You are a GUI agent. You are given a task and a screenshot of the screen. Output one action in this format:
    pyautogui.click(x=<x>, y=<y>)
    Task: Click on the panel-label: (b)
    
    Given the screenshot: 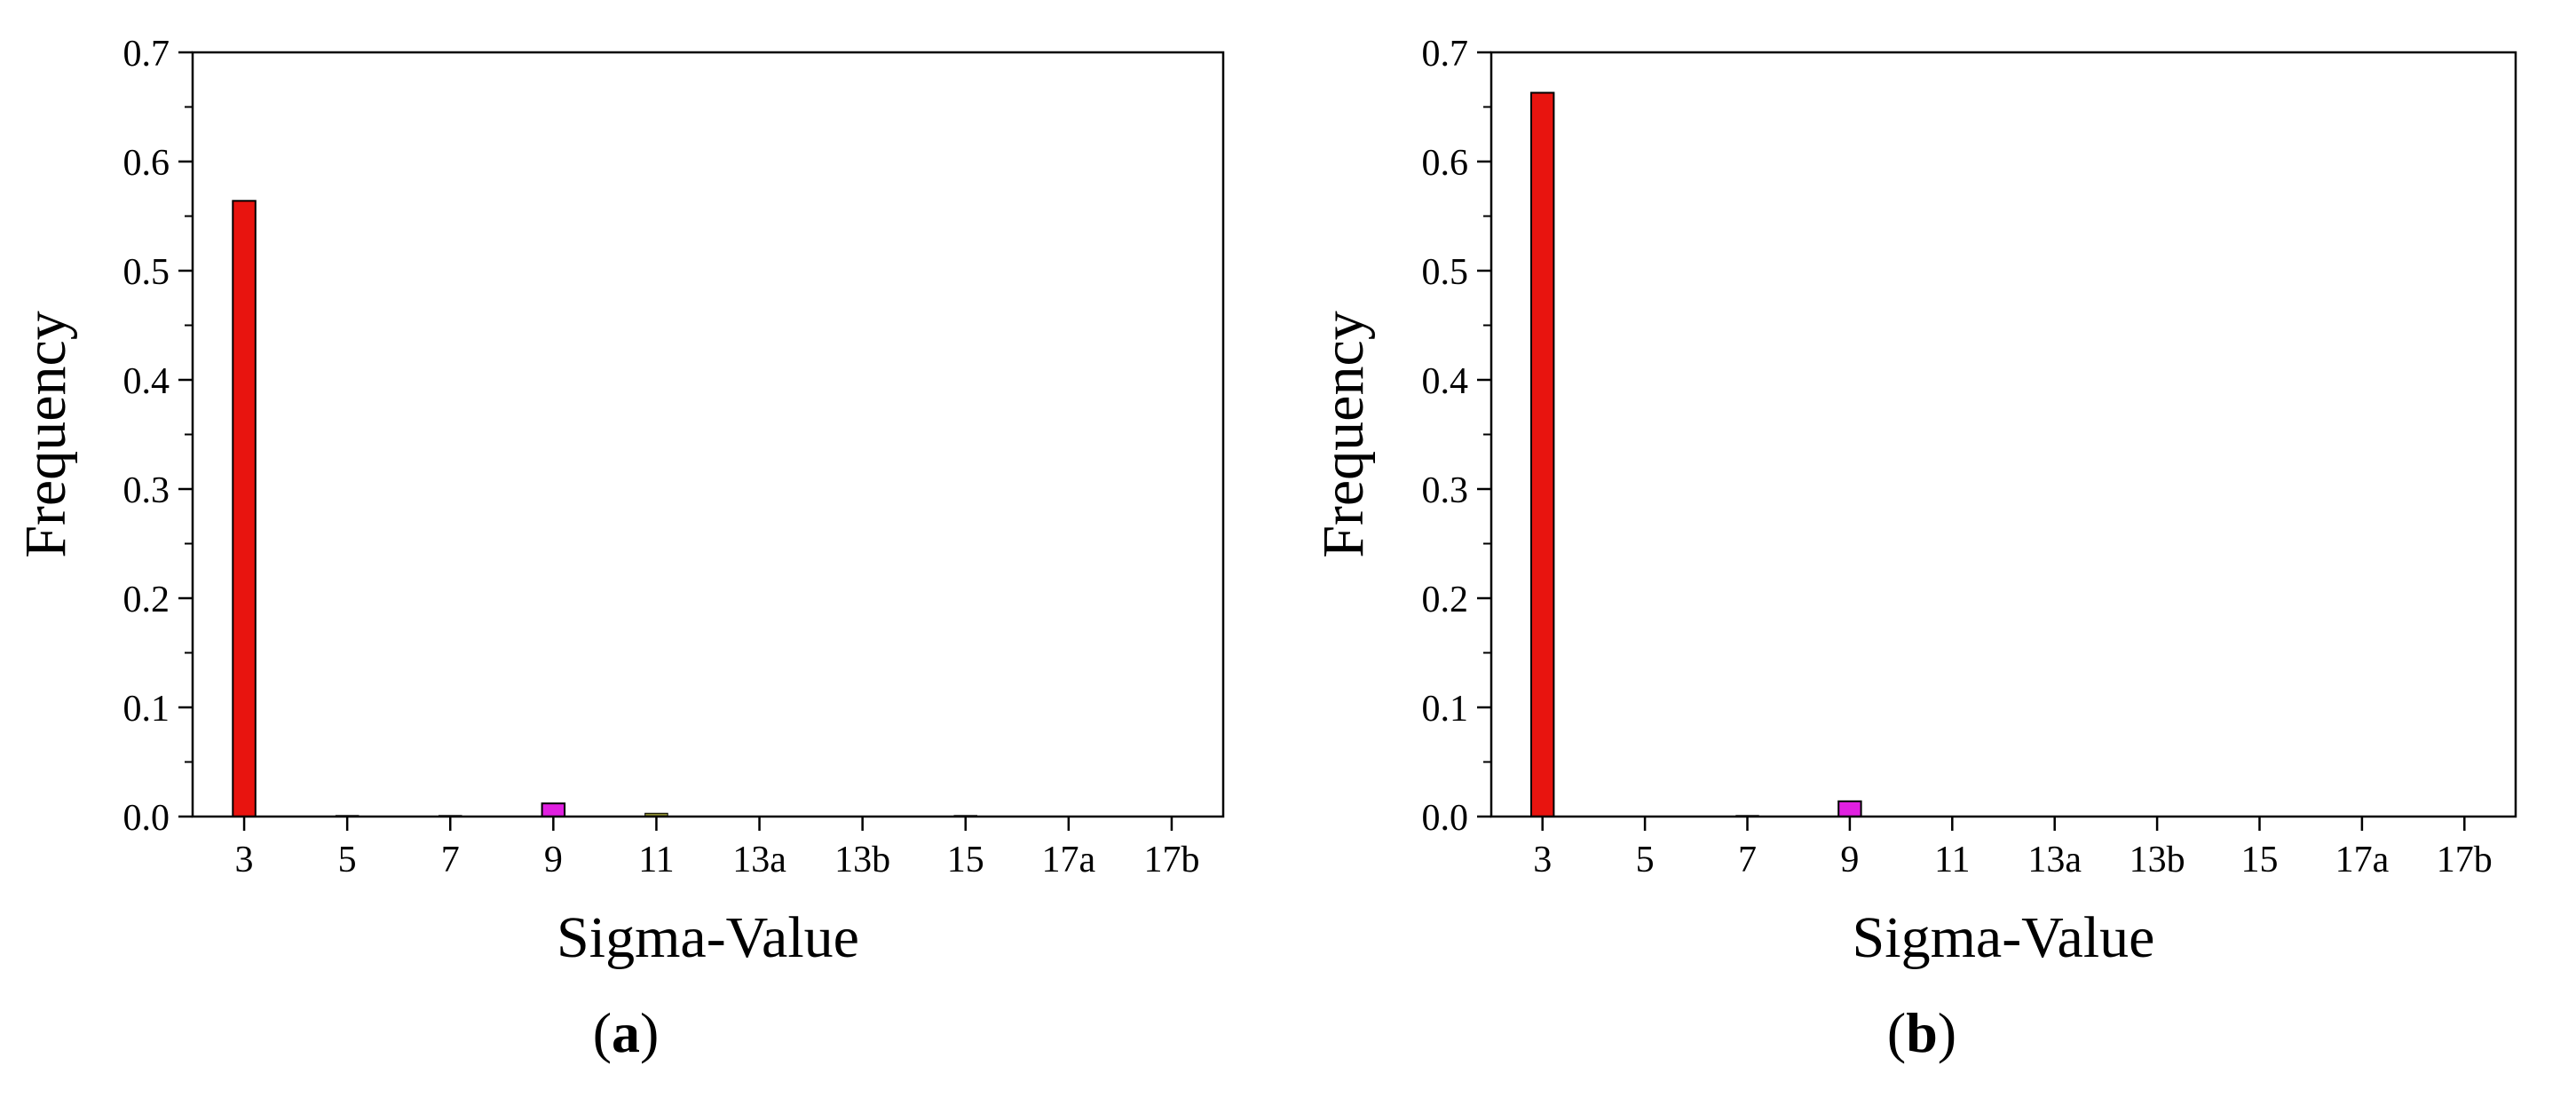 What is the action you would take?
    pyautogui.click(x=1921, y=1032)
    